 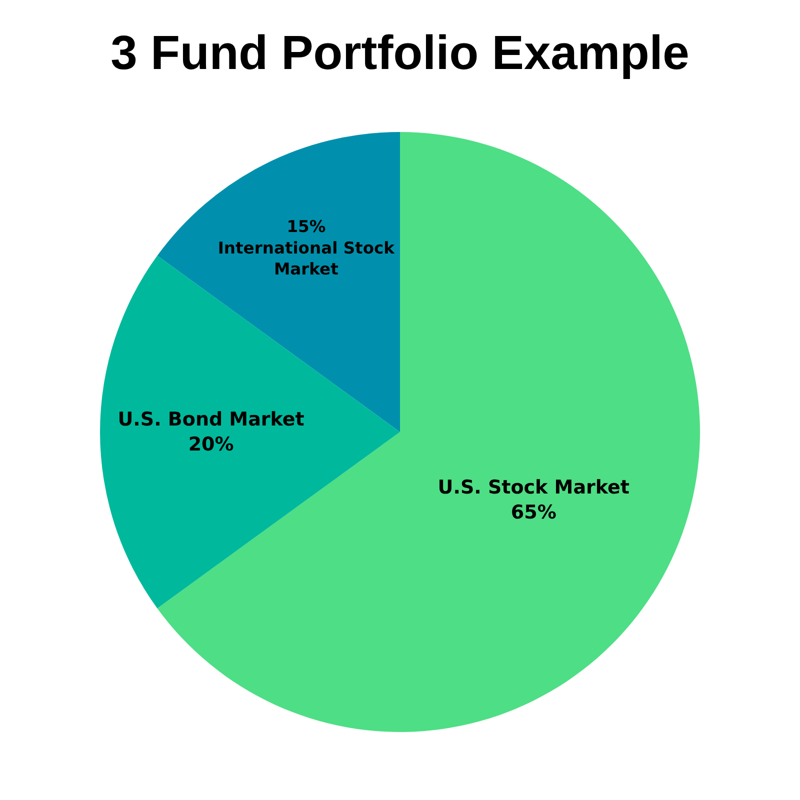 What do you see at coordinates (306, 226) in the screenshot?
I see `data-label: 15%` at bounding box center [306, 226].